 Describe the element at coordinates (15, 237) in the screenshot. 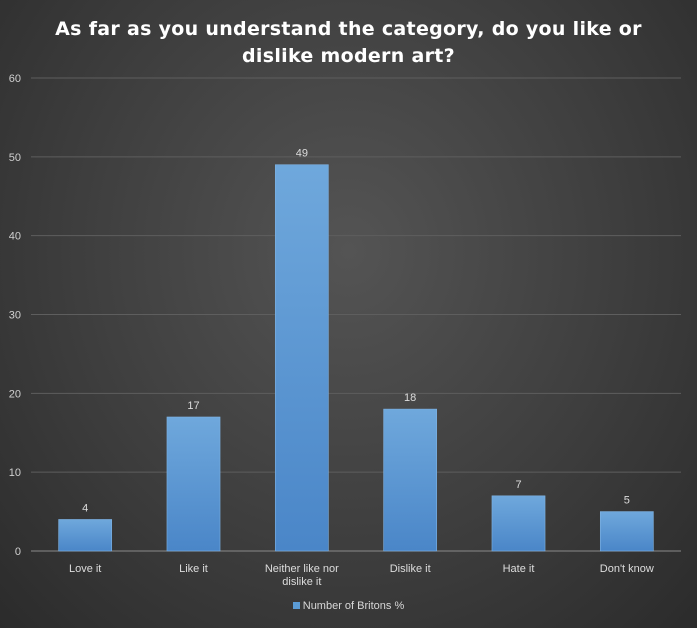

I see `y-tick-label: 40` at that location.